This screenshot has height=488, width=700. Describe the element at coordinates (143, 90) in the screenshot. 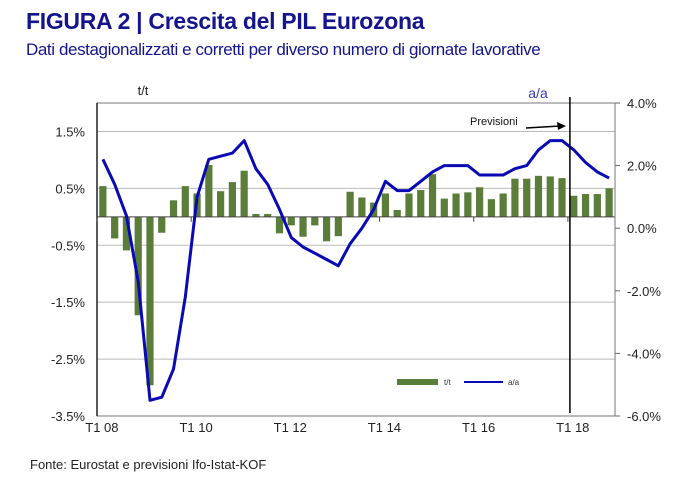

I see `left-axis-title: t/t` at that location.